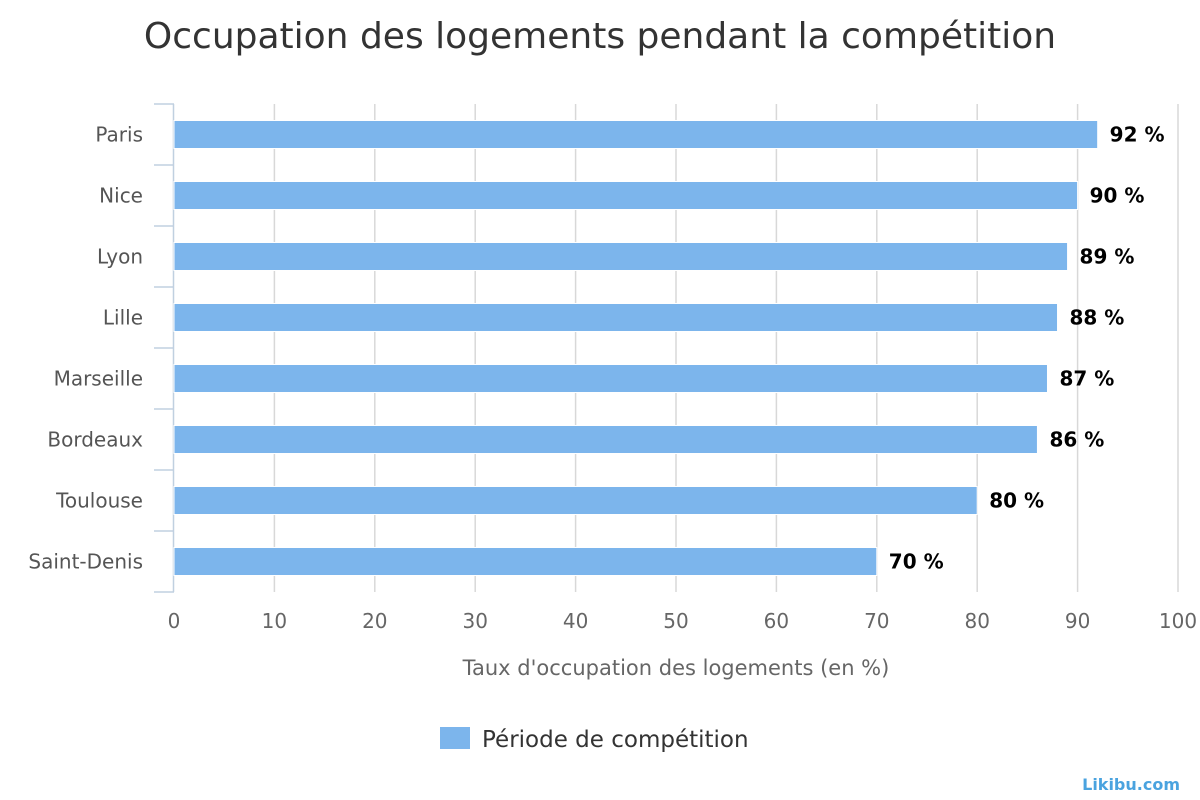 This screenshot has width=1200, height=800. I want to click on data-label-paris: 92 %, so click(1137, 135).